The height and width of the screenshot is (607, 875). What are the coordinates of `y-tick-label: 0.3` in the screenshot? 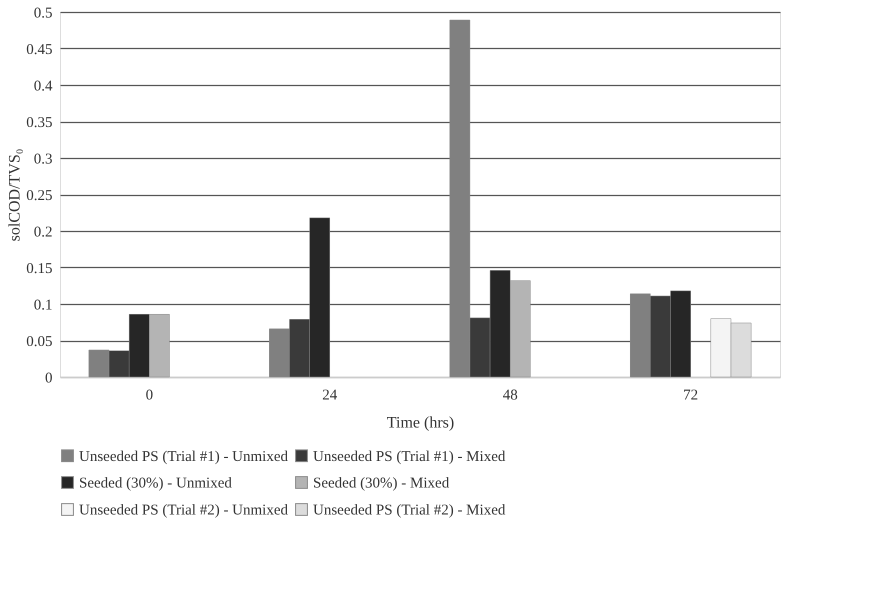 It's located at (43, 160).